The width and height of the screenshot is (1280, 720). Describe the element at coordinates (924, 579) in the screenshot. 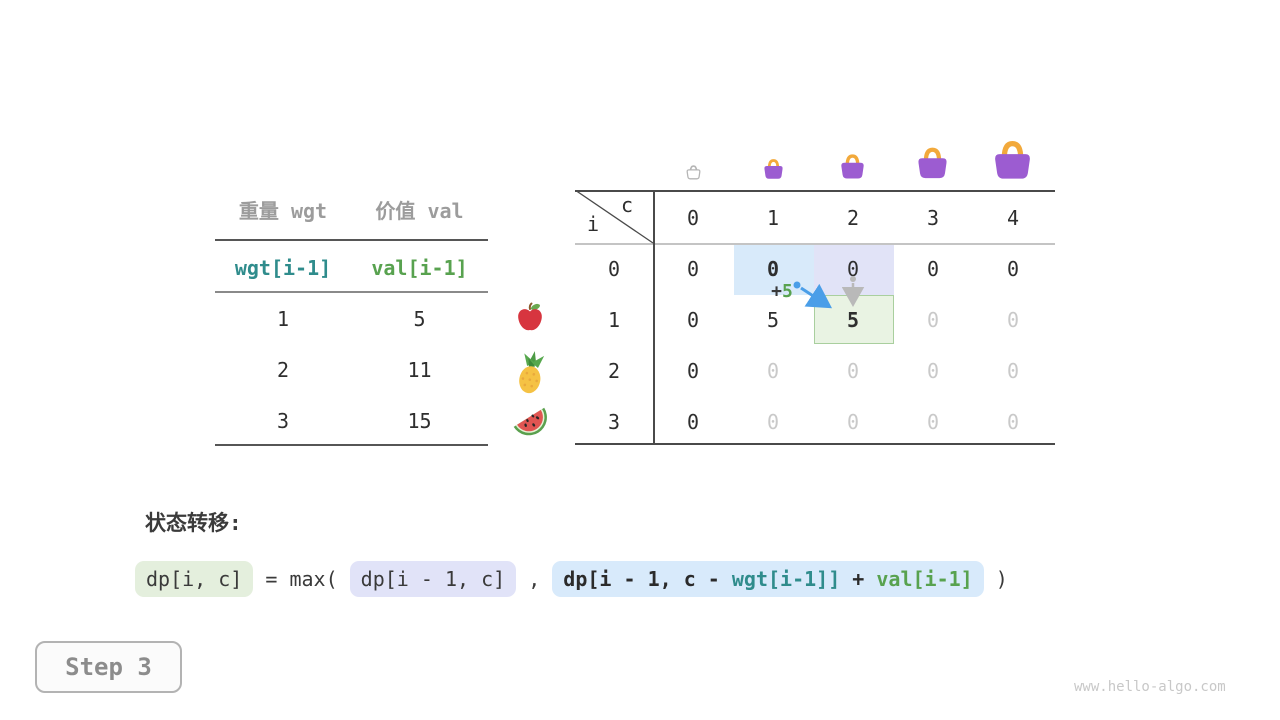

I see `formula-arg2-val: val[i-1]` at that location.